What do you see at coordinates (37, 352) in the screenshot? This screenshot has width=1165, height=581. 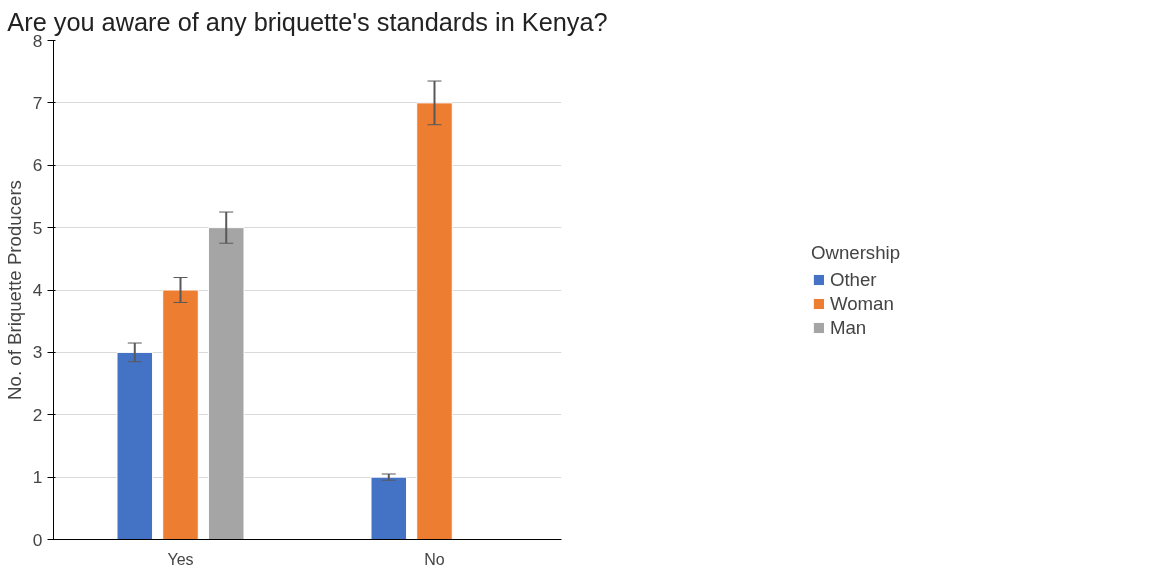 I see `y-tick-label: 3` at bounding box center [37, 352].